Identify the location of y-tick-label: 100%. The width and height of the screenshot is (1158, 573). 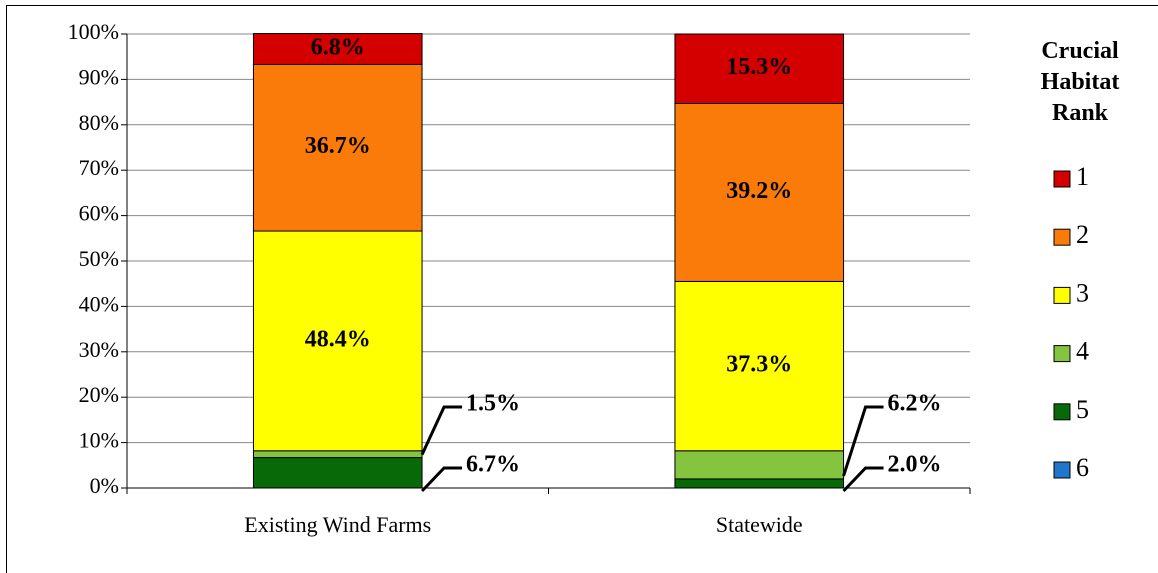
(93, 31).